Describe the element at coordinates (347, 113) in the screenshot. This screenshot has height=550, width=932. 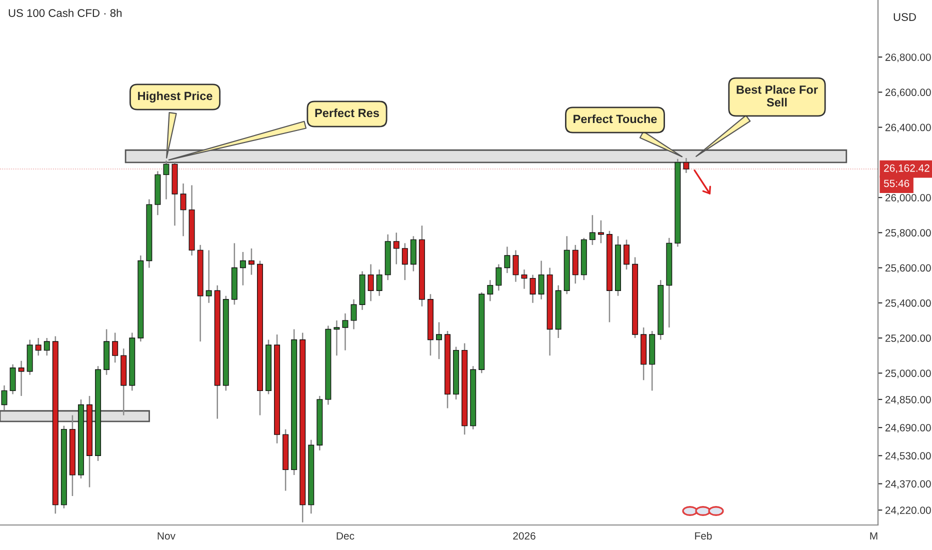
I see `annotation: Perfect Res` at that location.